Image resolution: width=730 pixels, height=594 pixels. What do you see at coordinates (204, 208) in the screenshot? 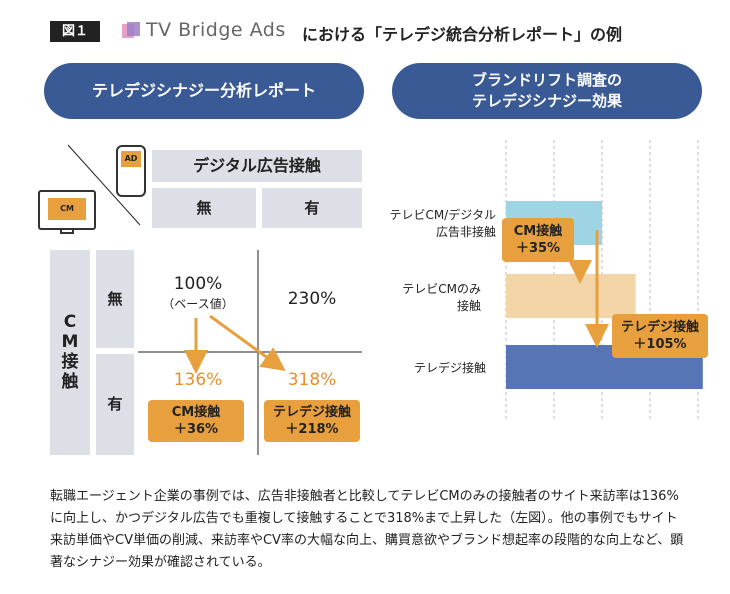
I see `digital-col-none: 無` at bounding box center [204, 208].